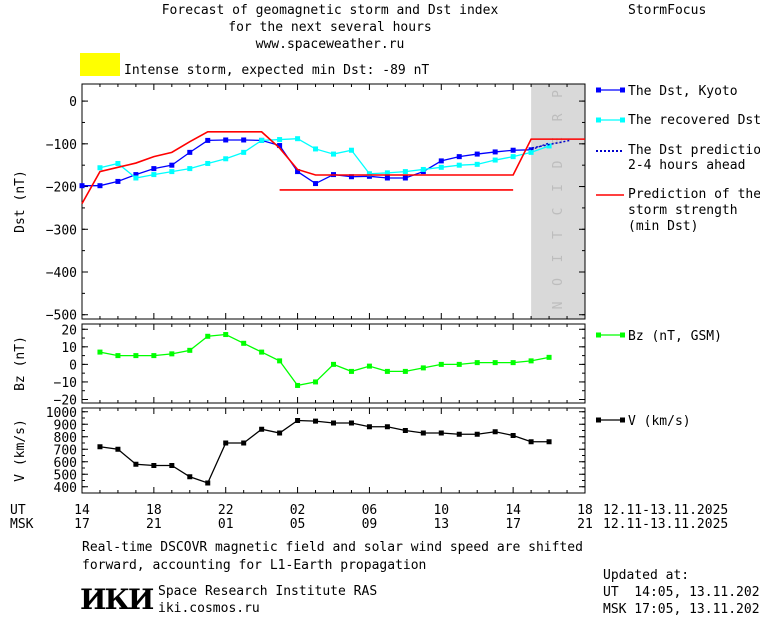 The height and width of the screenshot is (620, 760). What do you see at coordinates (441, 510) in the screenshot?
I see `ut-tick-label: 10` at bounding box center [441, 510].